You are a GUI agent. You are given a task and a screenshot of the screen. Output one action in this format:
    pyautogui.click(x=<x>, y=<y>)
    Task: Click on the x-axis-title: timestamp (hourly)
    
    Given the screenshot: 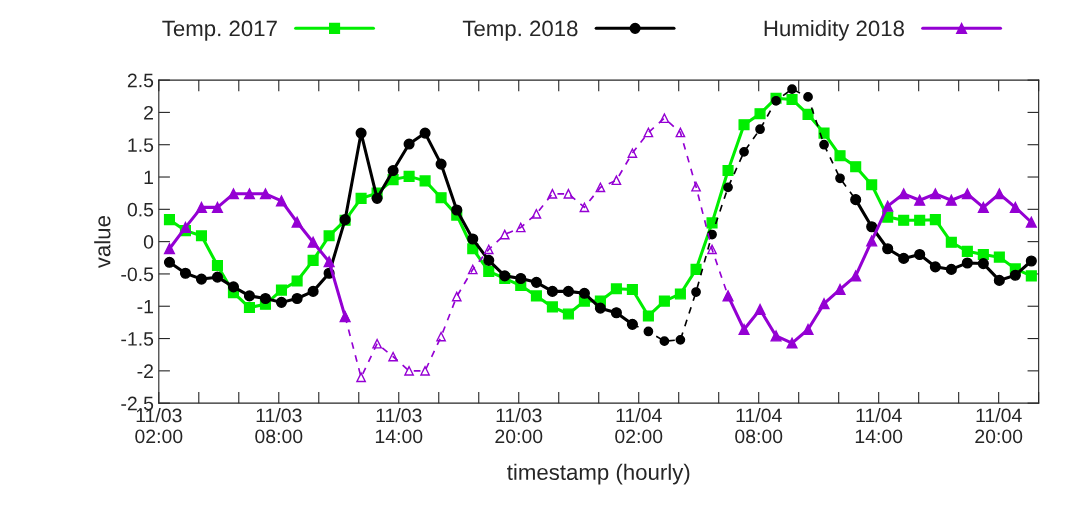 What is the action you would take?
    pyautogui.click(x=598, y=474)
    